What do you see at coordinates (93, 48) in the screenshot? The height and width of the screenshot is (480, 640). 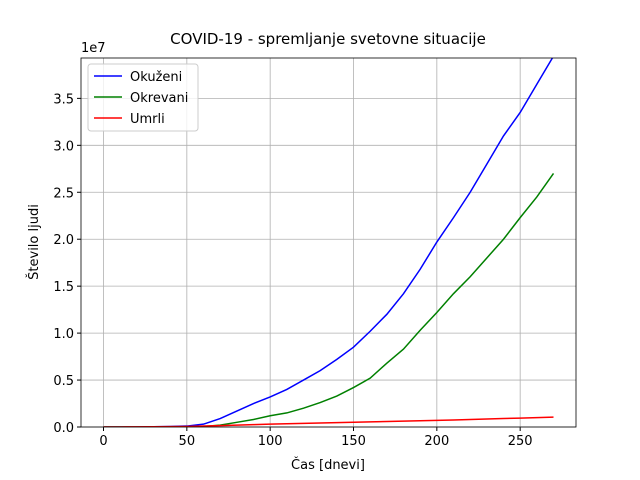 I see `y-offset-text: 1e7` at bounding box center [93, 48].